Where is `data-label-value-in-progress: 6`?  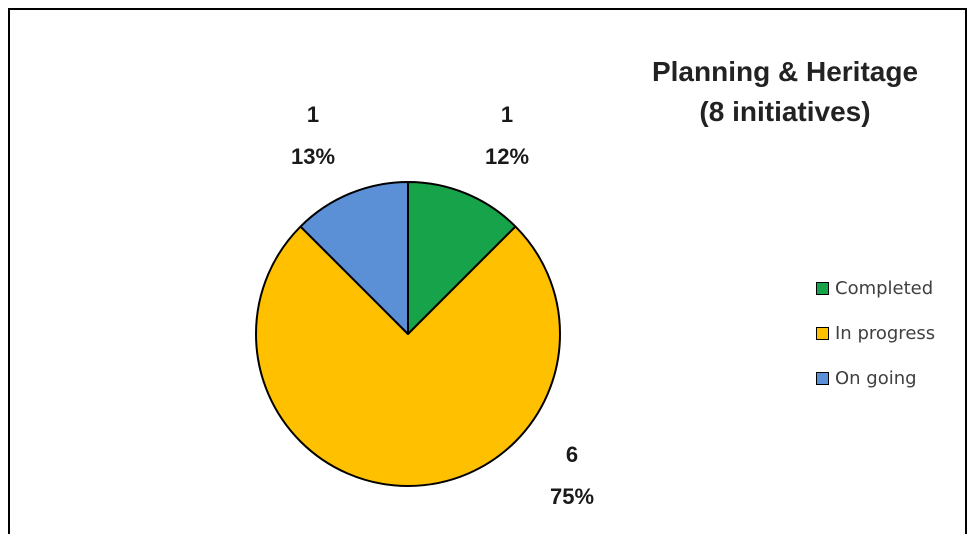
data-label-value-in-progress: 6 is located at coordinates (572, 454).